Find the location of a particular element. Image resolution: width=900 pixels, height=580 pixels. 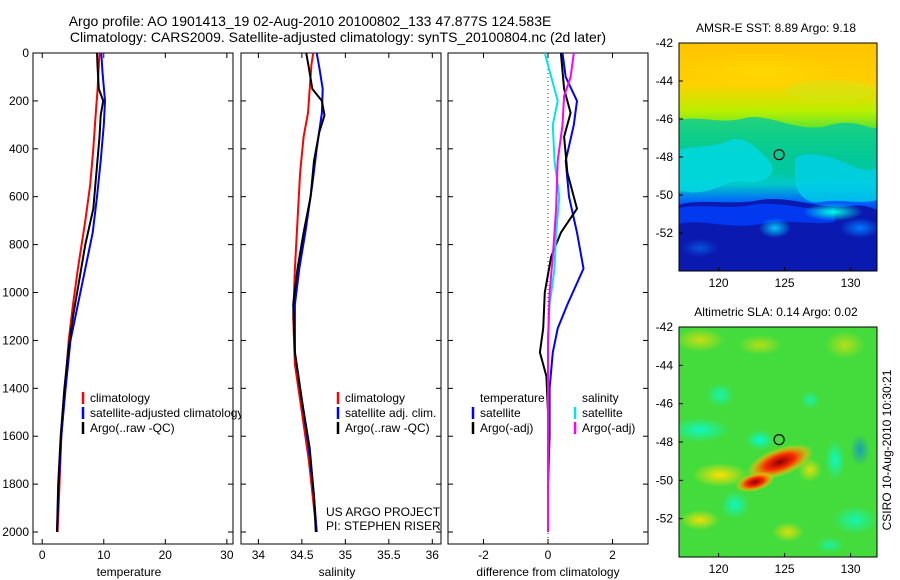

x-tick-label: -2 is located at coordinates (483, 555).